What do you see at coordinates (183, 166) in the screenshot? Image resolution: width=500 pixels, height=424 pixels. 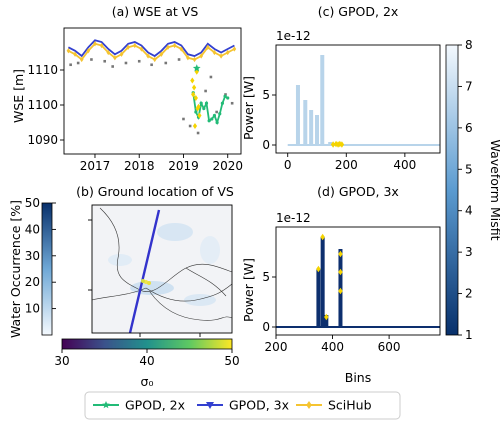 I see `x-tick-label: 2019` at bounding box center [183, 166].